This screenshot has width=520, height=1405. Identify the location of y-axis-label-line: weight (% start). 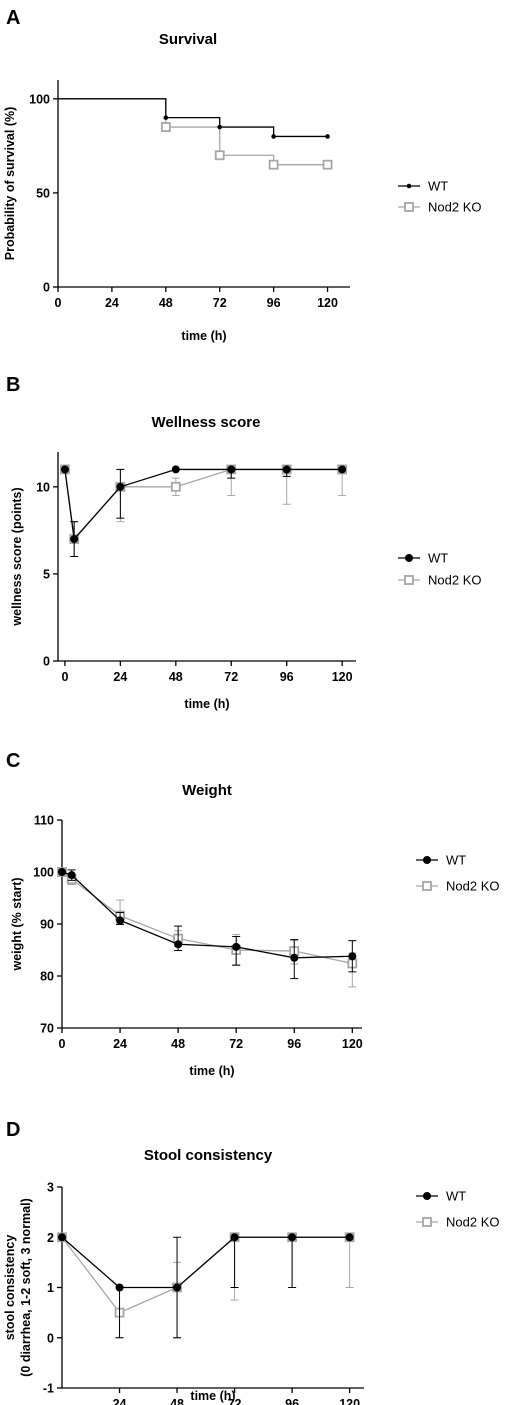
(17, 924).